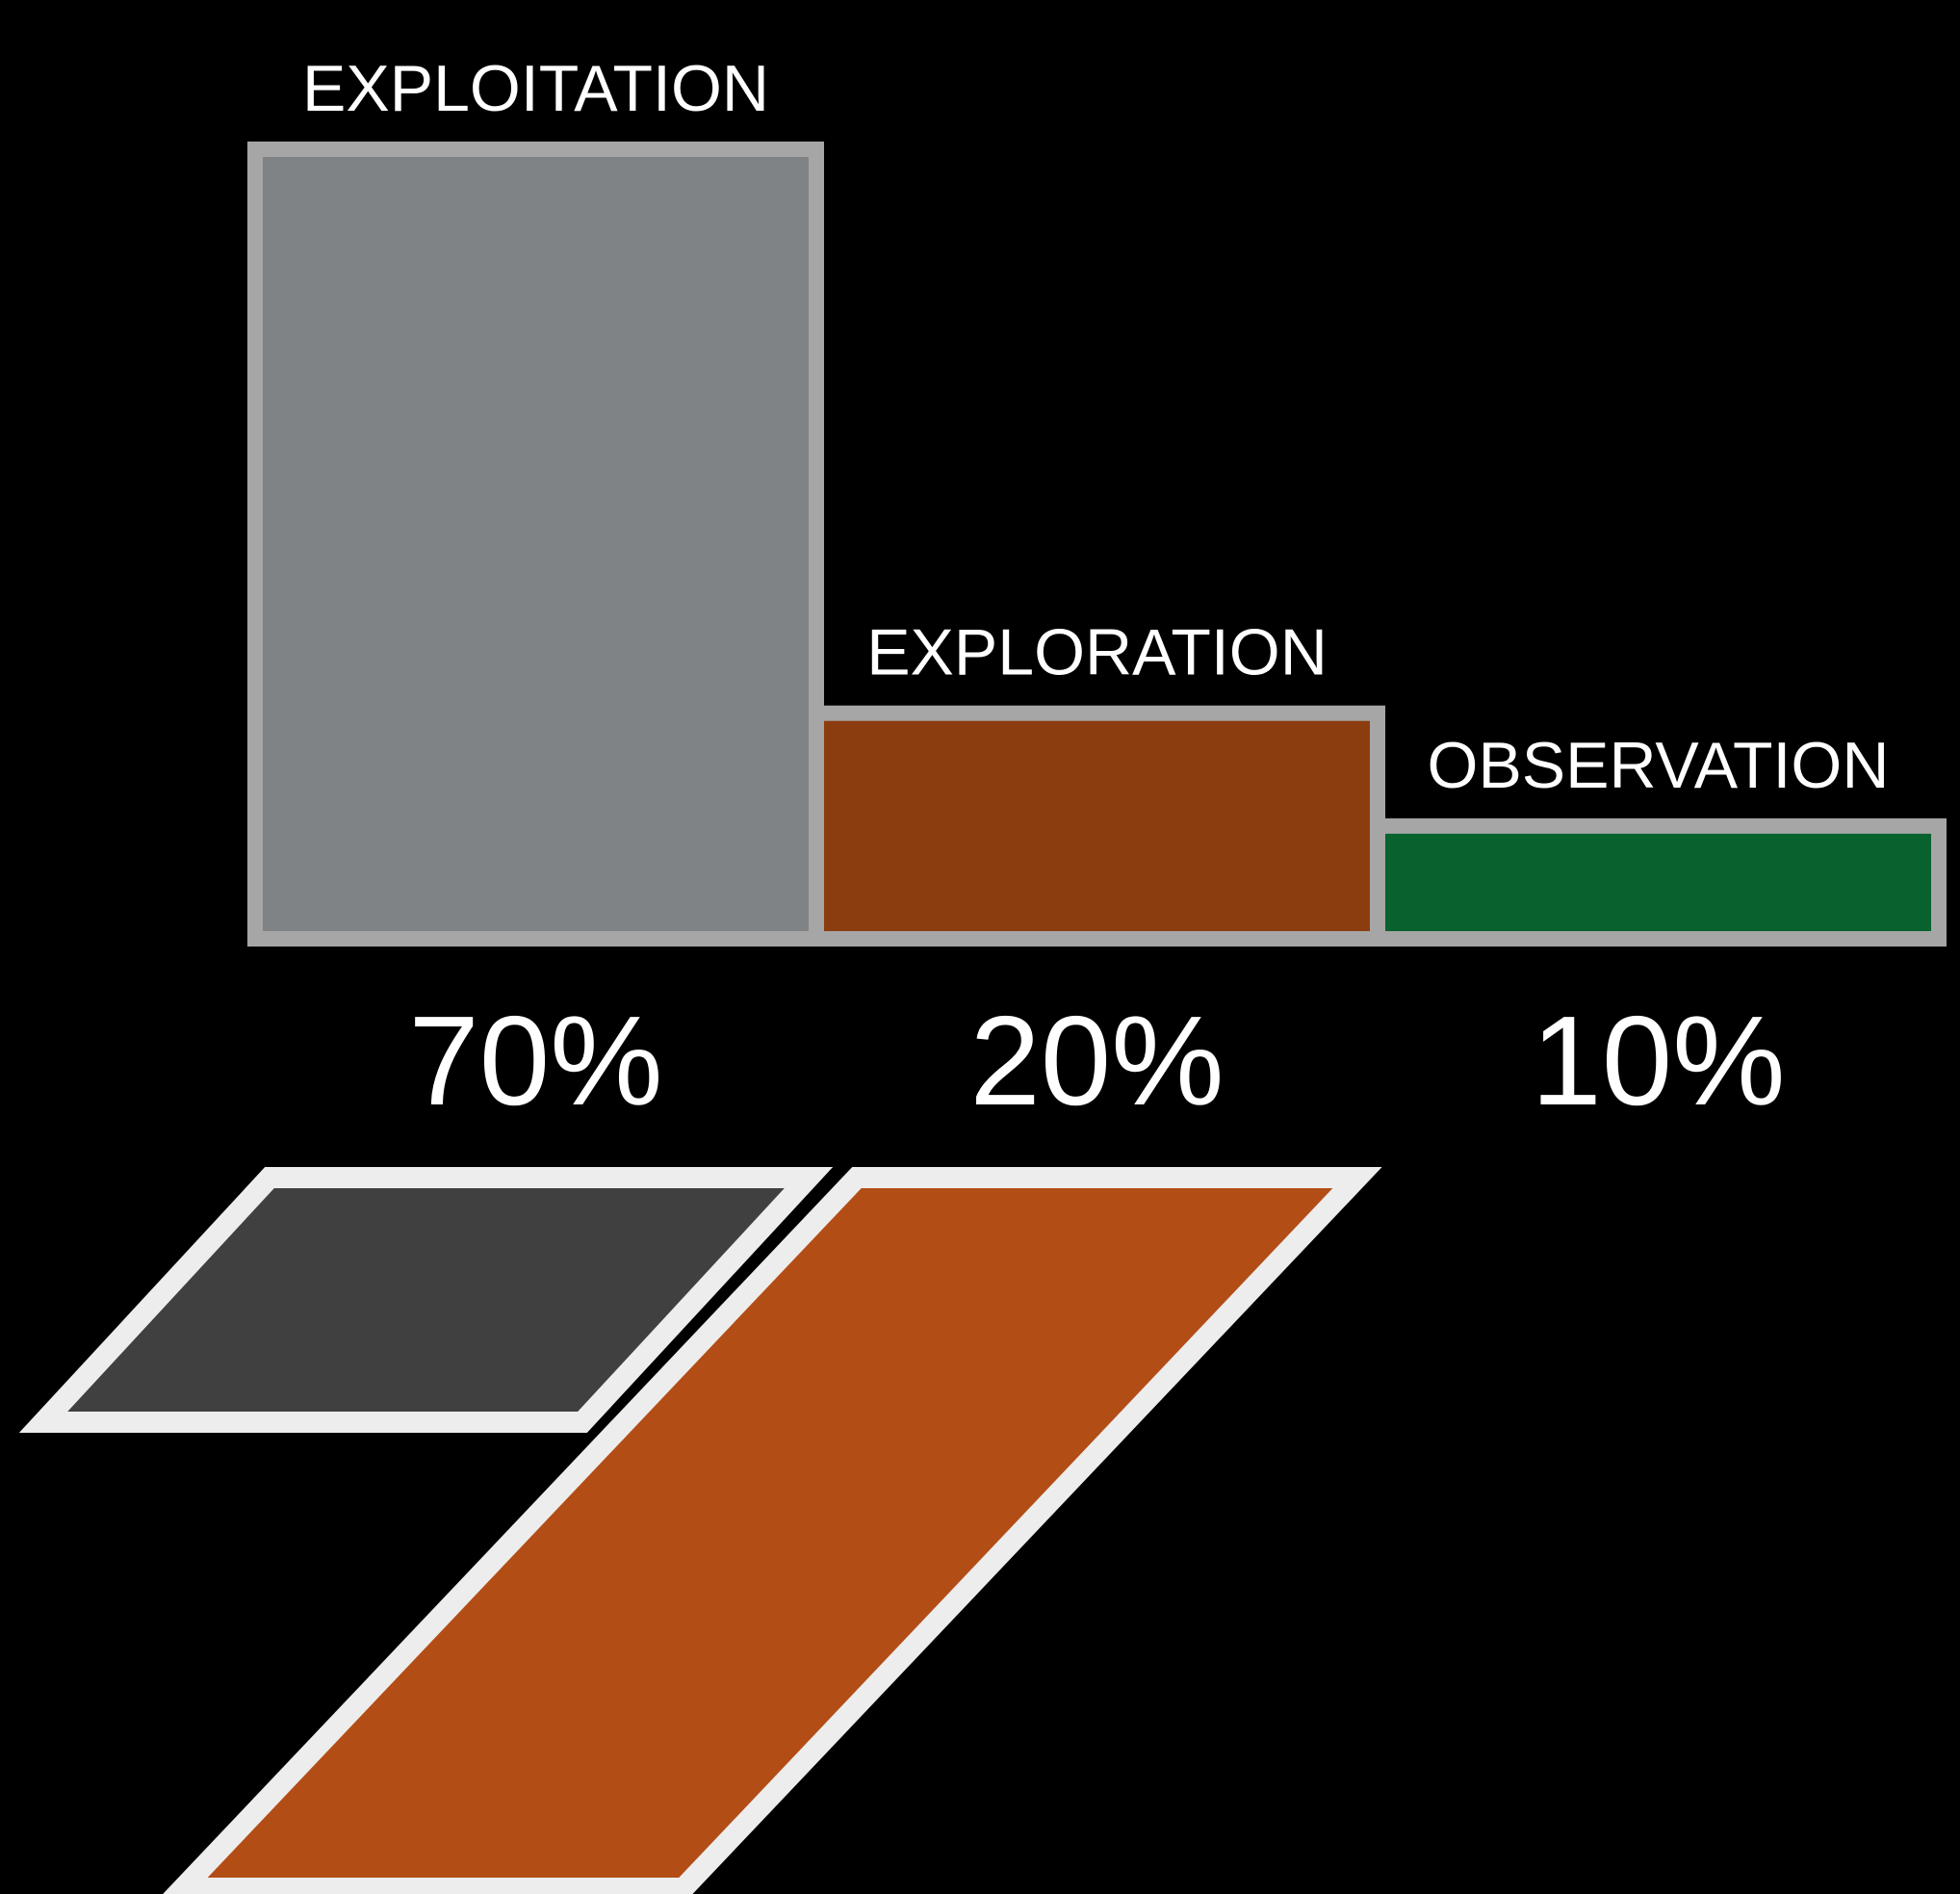 The image size is (1960, 1894). Describe the element at coordinates (1097, 652) in the screenshot. I see `category-label-exploration: EXPLORATION` at that location.